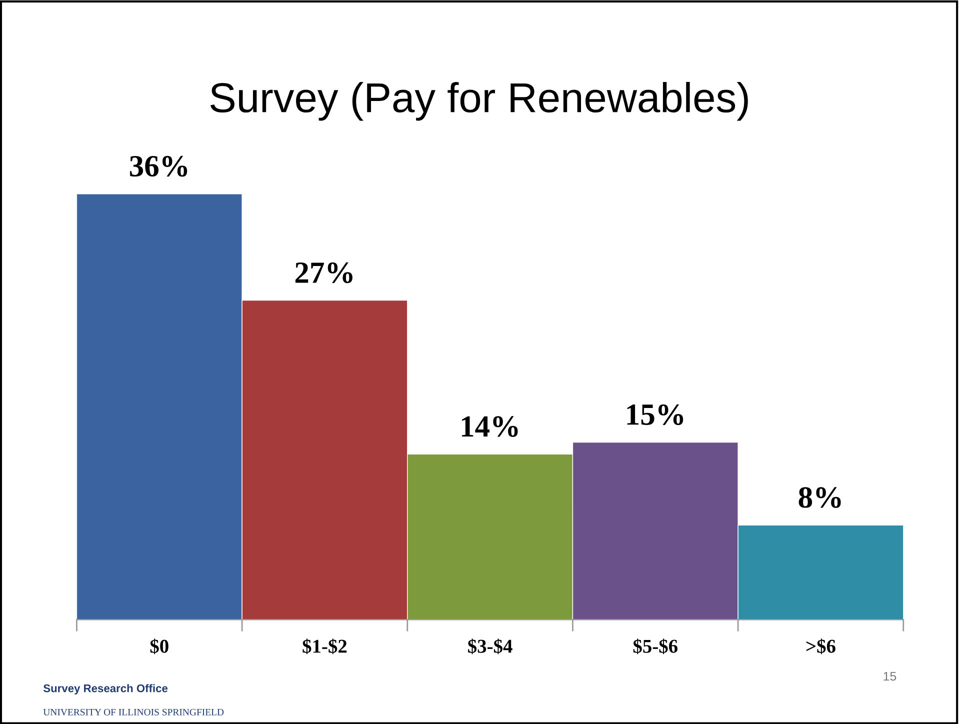 The image size is (959, 724). What do you see at coordinates (105, 689) in the screenshot?
I see `text: Survey Research Office` at bounding box center [105, 689].